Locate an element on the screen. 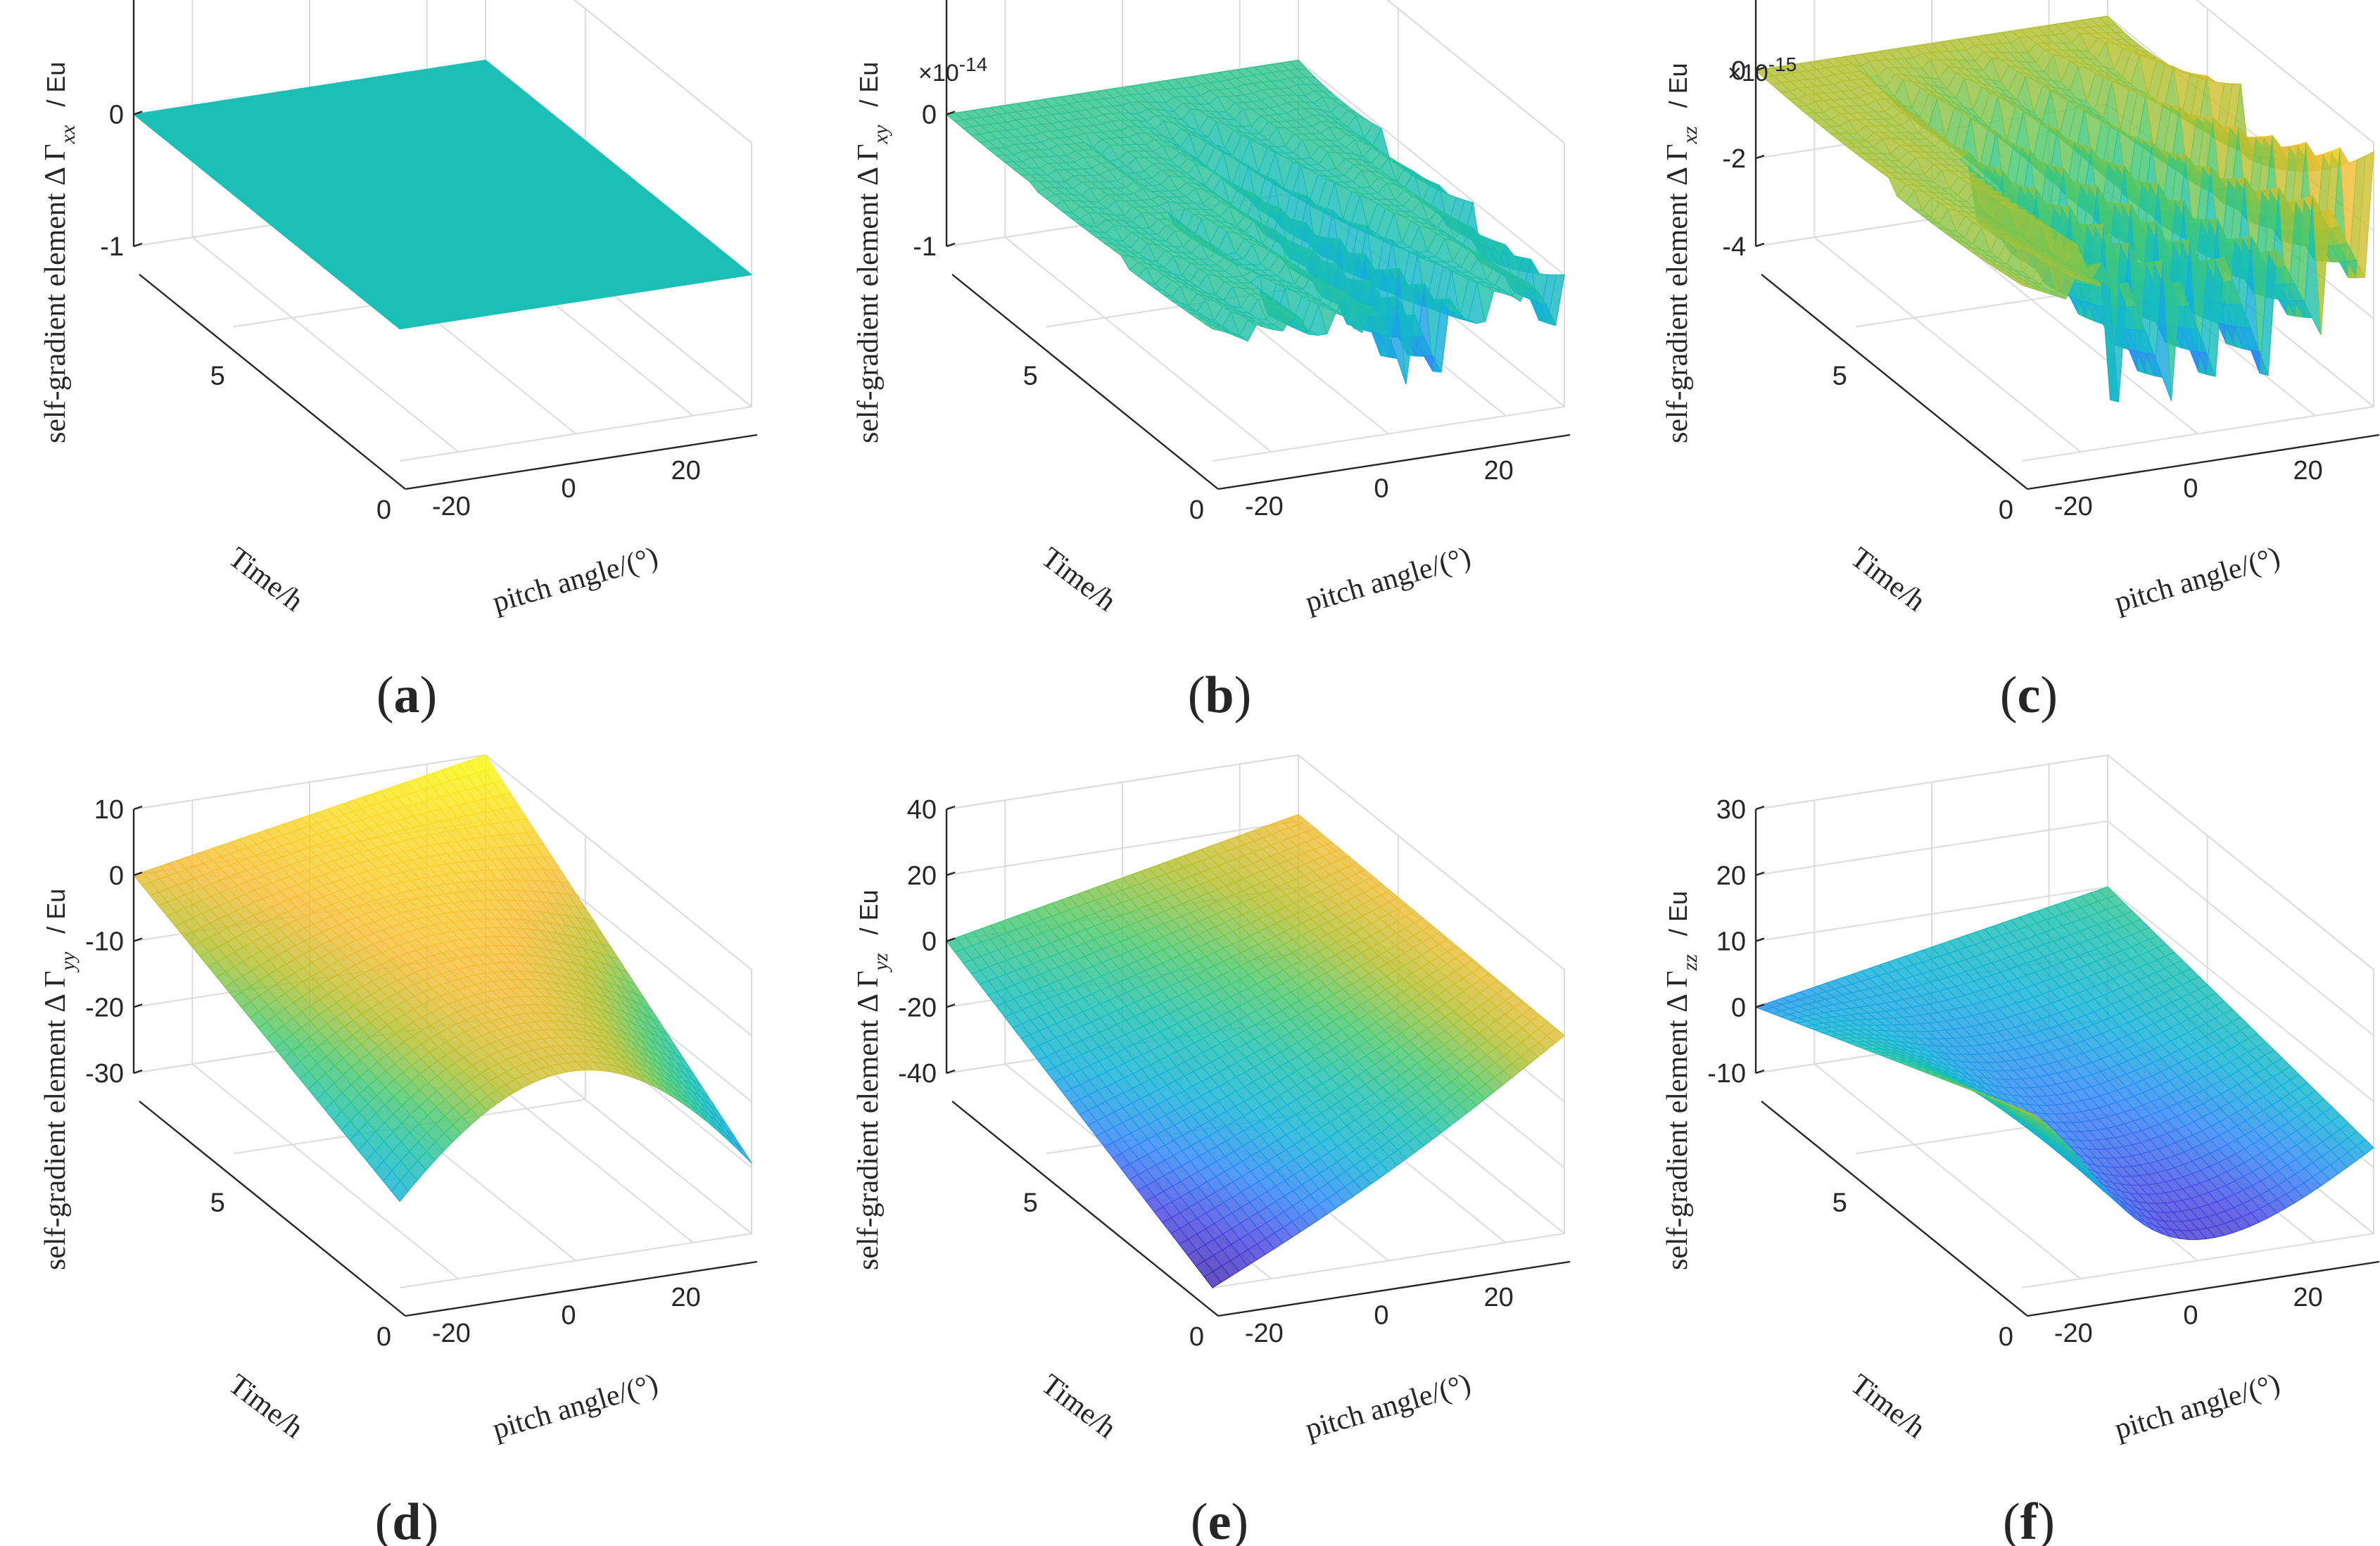 This screenshot has height=1546, width=2380. z-axis-label: self-gradient element Δ Γxy / Eu is located at coordinates (872, 252).